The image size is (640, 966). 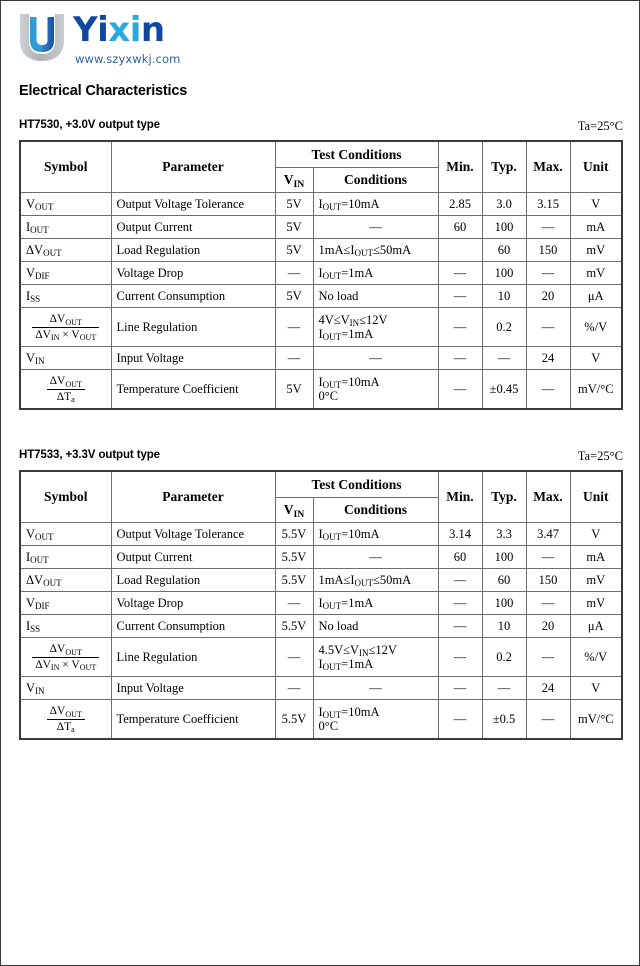 What do you see at coordinates (103, 30) in the screenshot?
I see `brand-name-part-2: i` at bounding box center [103, 30].